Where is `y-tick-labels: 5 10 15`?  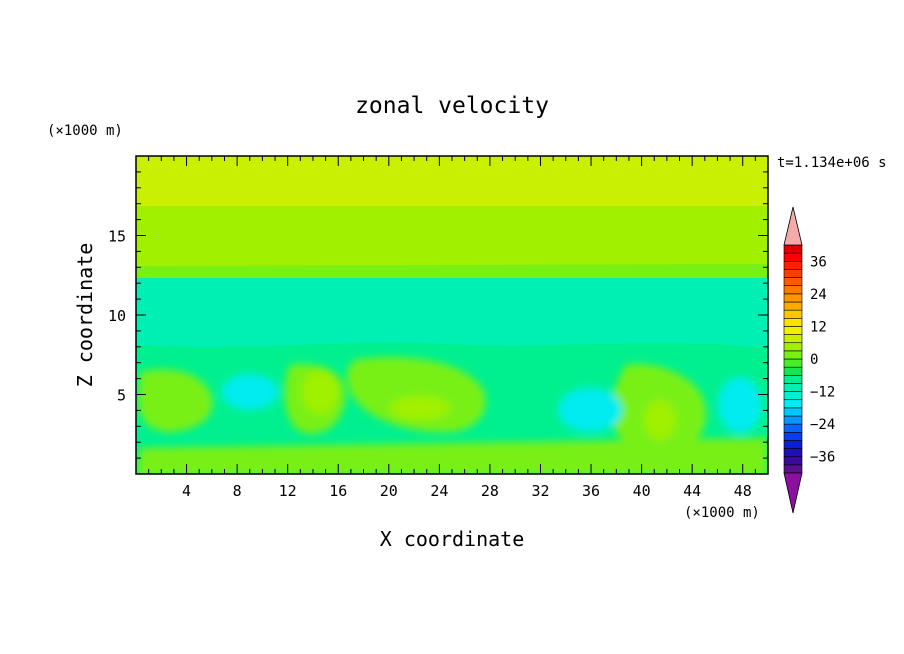
y-tick-labels: 5 10 15 is located at coordinates (117, 316).